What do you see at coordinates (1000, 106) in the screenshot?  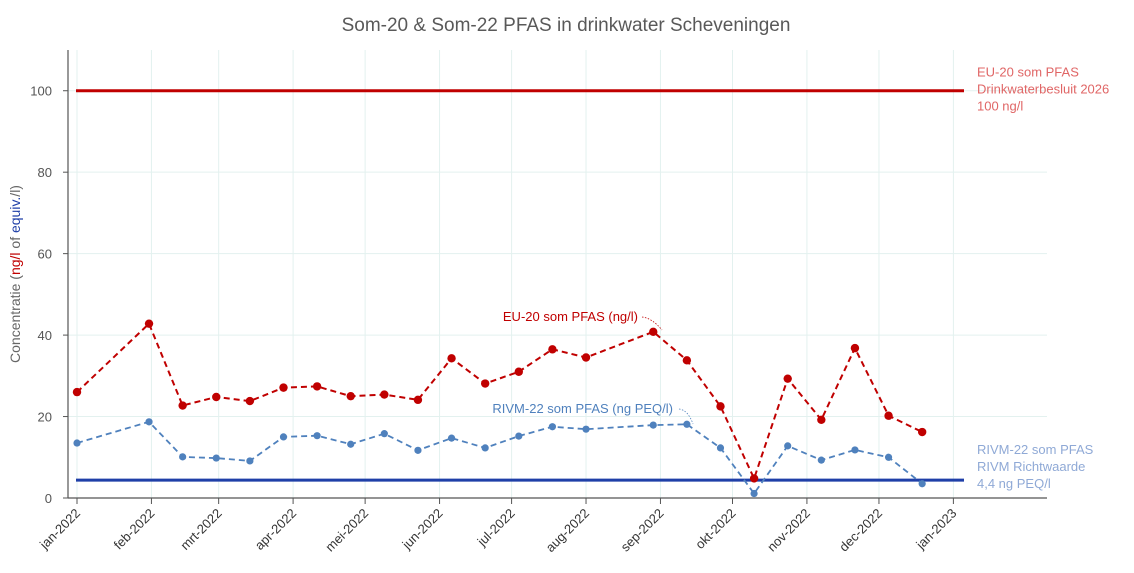 I see `reference-line-label: 100 ng/l` at bounding box center [1000, 106].